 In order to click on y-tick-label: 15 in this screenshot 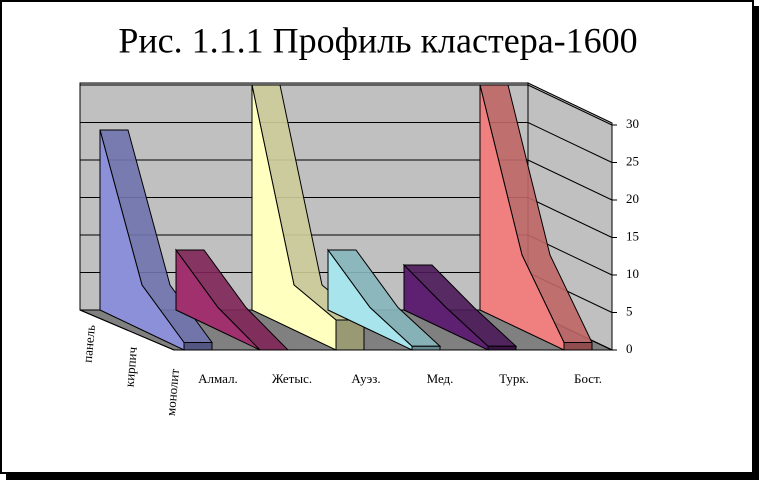, I will do `click(632, 235)`.